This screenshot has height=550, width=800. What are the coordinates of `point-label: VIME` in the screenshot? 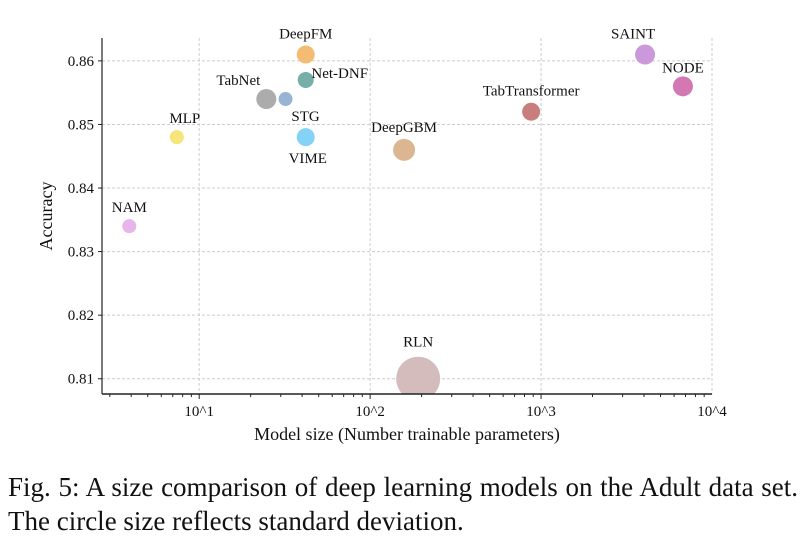 It's located at (308, 159).